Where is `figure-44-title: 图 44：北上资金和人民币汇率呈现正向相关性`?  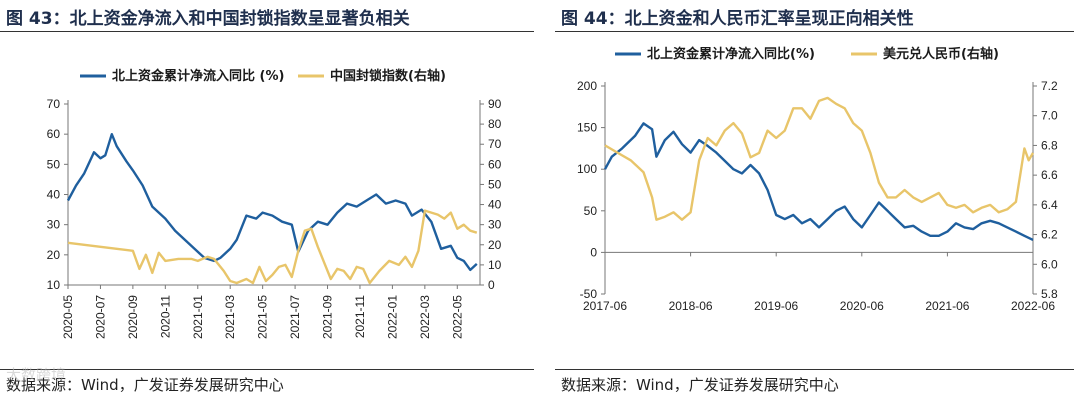 figure-44-title: 图 44：北上资金和人民币汇率呈现正向相关性 is located at coordinates (737, 19).